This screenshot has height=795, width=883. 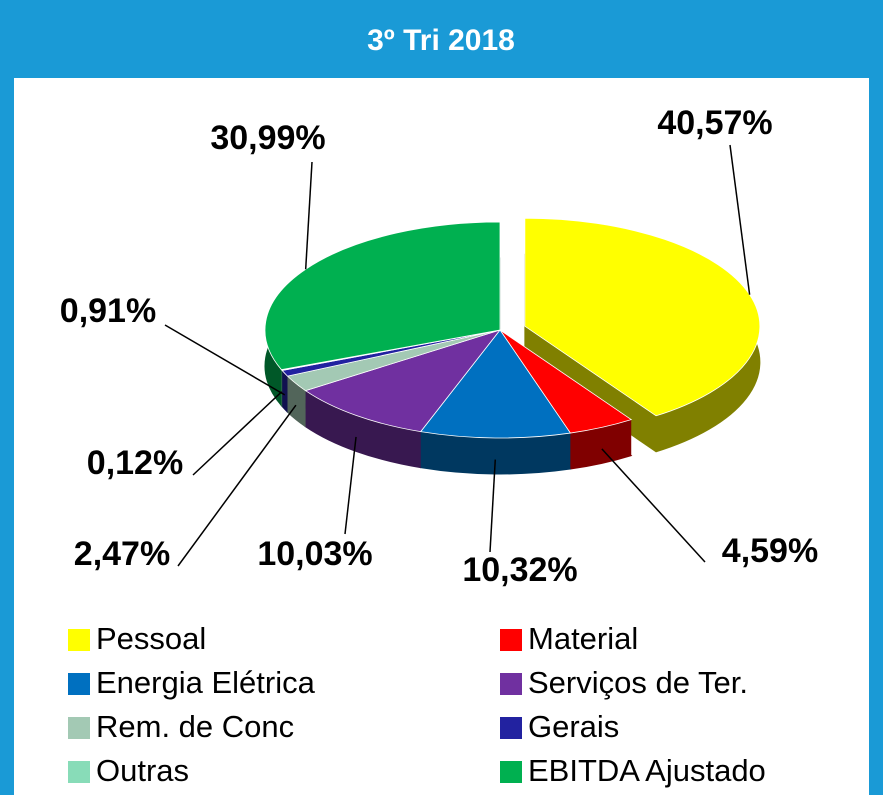 I want to click on legend-label: Material, so click(x=583, y=638).